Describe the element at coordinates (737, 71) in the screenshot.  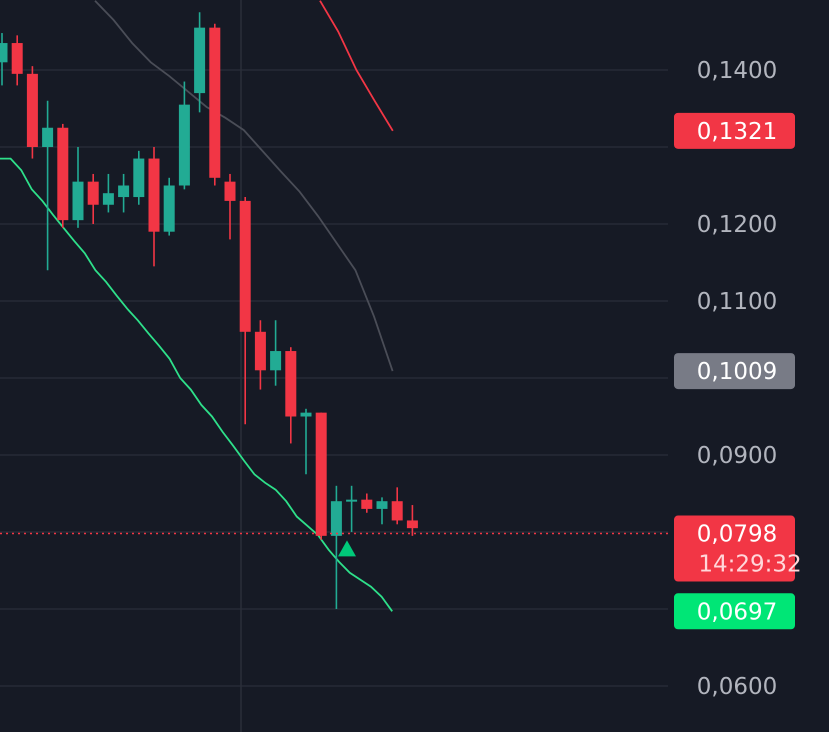
I see `y-tick-label: 0,1400` at that location.